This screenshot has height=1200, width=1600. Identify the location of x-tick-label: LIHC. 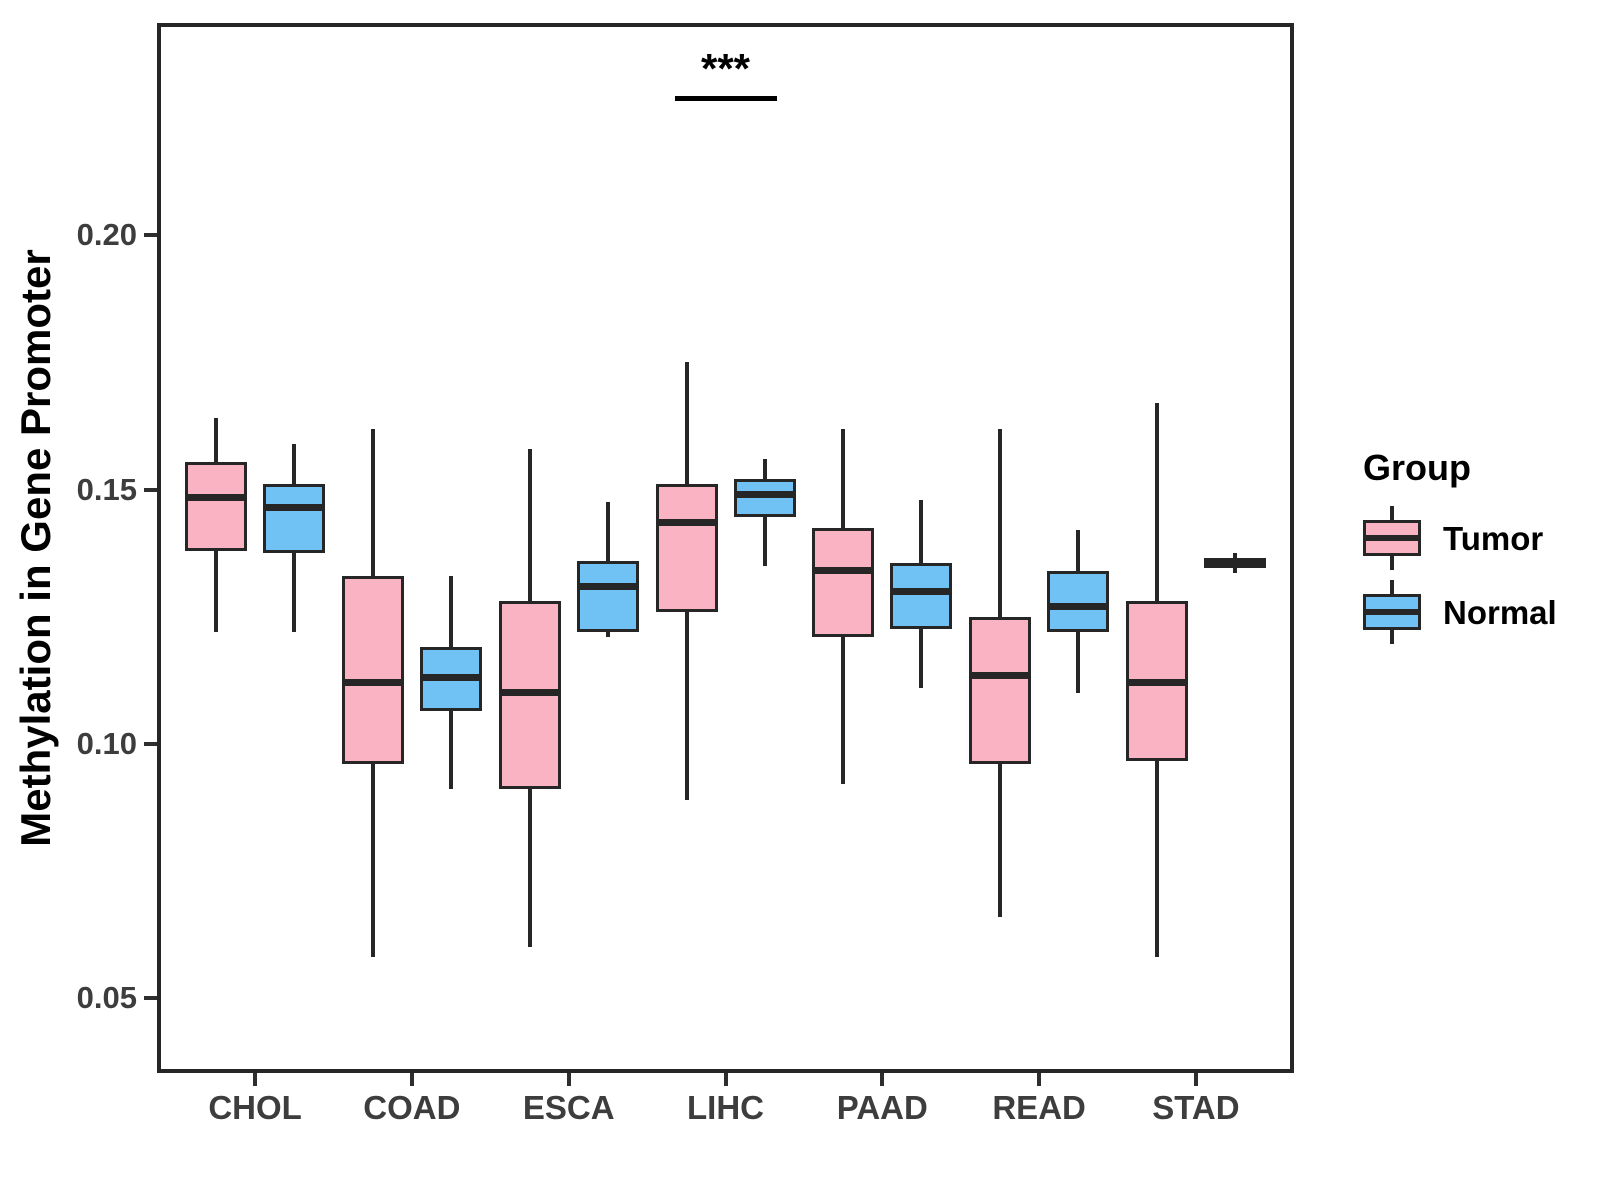
(725, 1107).